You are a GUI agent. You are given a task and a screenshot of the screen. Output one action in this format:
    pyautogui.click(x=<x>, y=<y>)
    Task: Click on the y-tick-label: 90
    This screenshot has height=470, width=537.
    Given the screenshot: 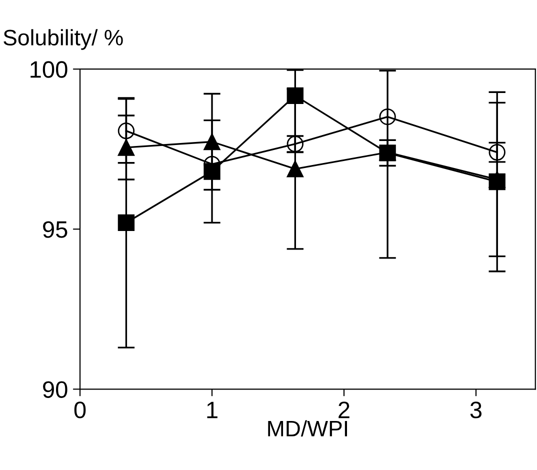 What is the action you would take?
    pyautogui.click(x=55, y=389)
    